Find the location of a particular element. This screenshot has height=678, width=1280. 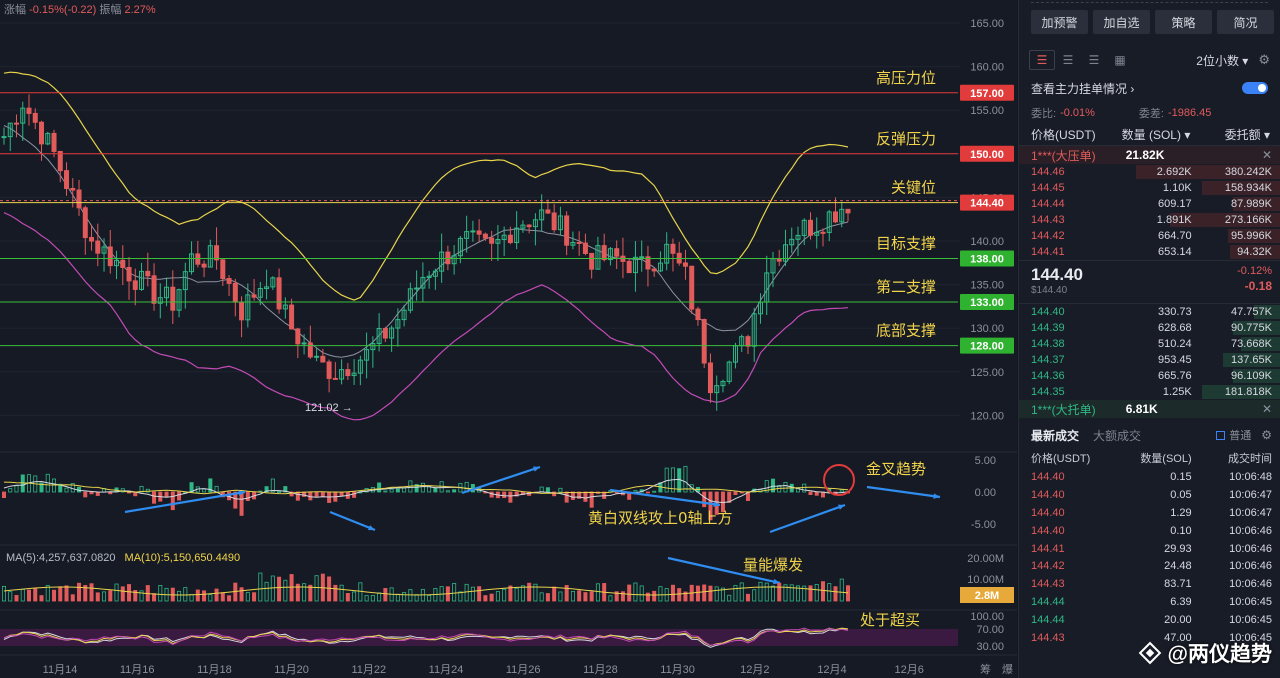

ratio-label: 委比: is located at coordinates (1044, 114).